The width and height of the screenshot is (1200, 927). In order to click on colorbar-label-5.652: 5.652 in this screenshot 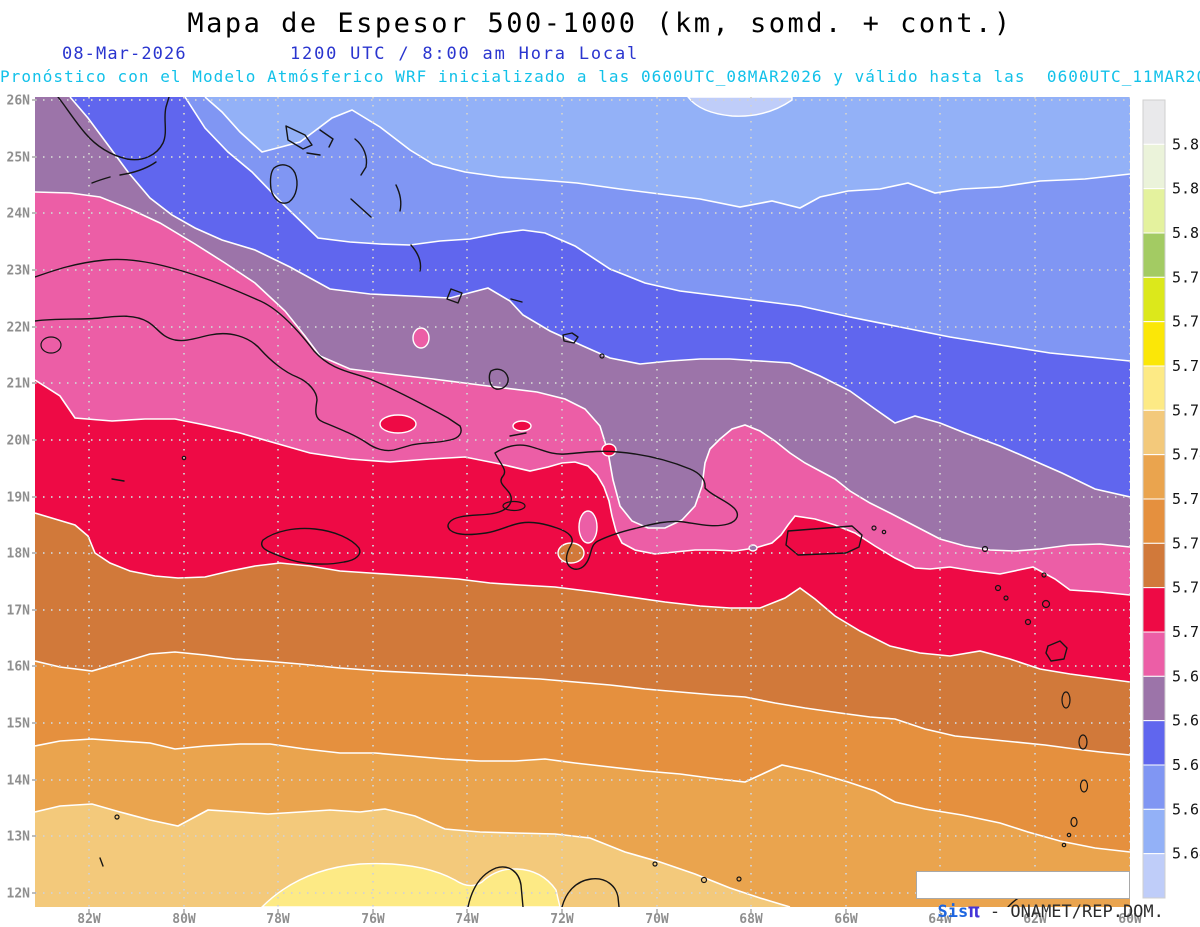, I will do `click(1186, 809)`.